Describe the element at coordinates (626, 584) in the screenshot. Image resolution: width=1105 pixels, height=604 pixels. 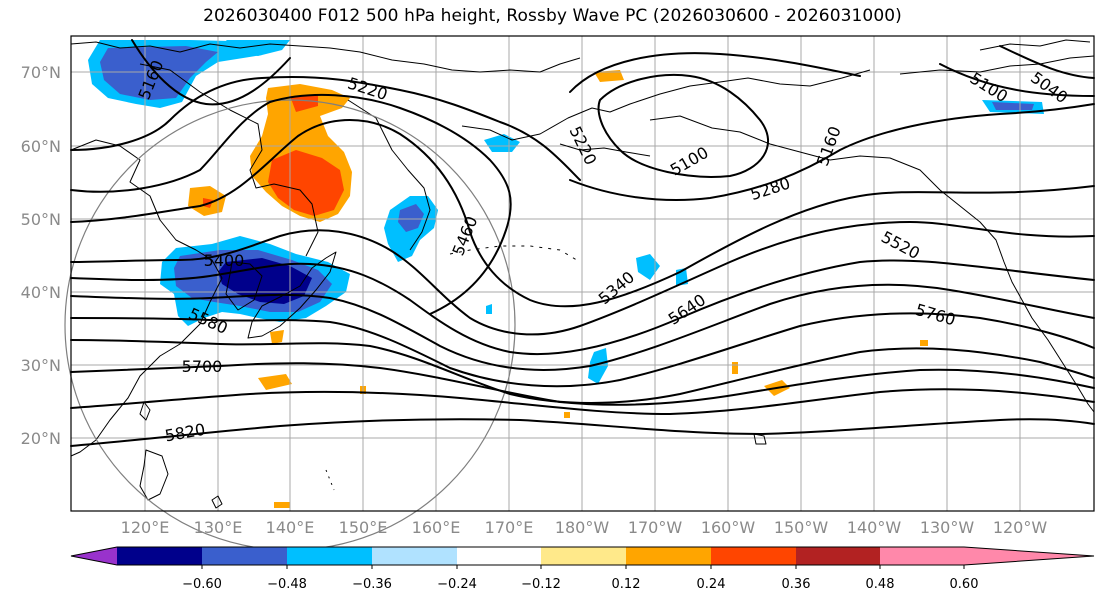
I see `colorbar-tick-label: 0.12` at that location.